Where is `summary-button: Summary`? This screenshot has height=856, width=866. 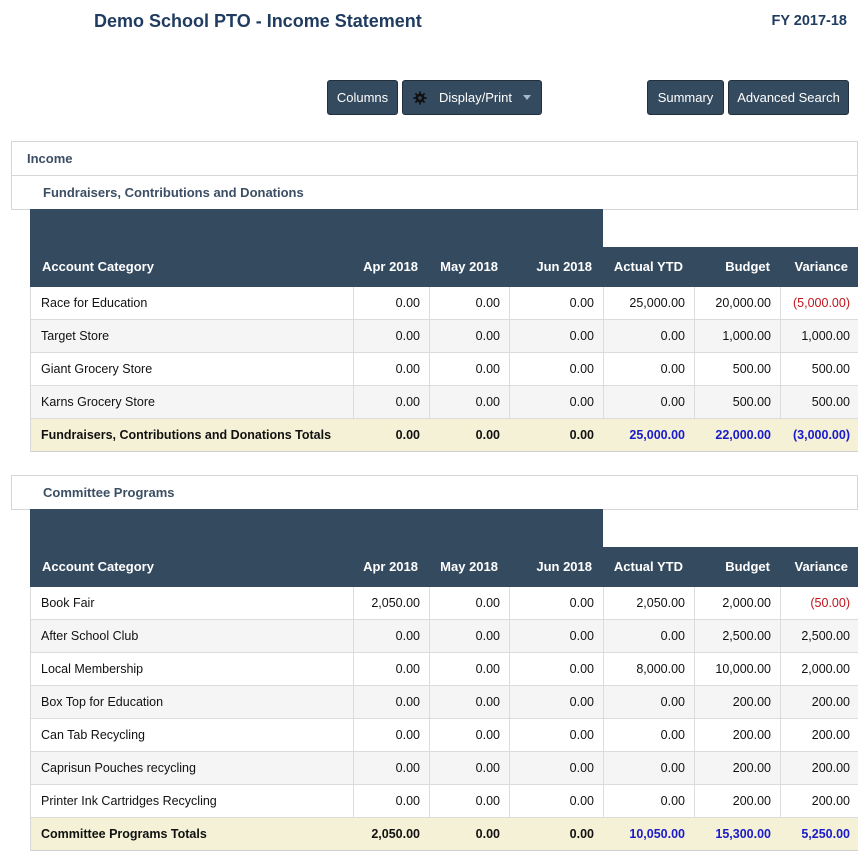
summary-button: Summary is located at coordinates (685, 97).